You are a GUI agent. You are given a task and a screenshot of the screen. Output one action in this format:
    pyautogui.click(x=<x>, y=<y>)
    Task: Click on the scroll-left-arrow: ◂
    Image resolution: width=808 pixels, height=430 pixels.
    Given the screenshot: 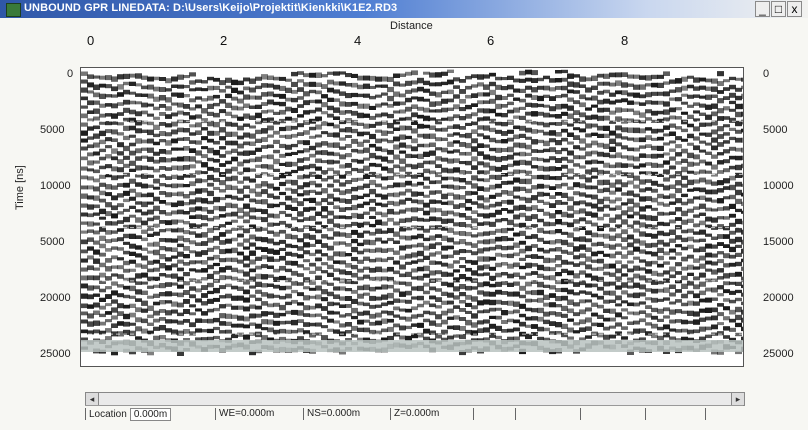 What is the action you would take?
    pyautogui.click(x=92, y=399)
    